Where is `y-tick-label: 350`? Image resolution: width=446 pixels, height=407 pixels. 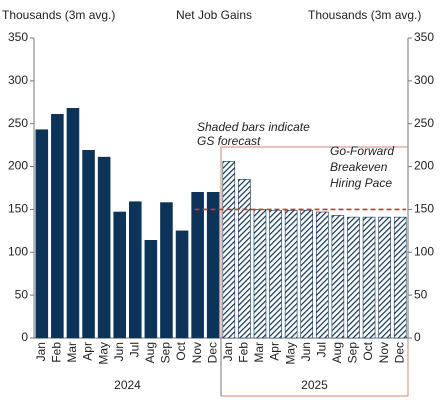 y-tick-label: 350 is located at coordinates (18, 37).